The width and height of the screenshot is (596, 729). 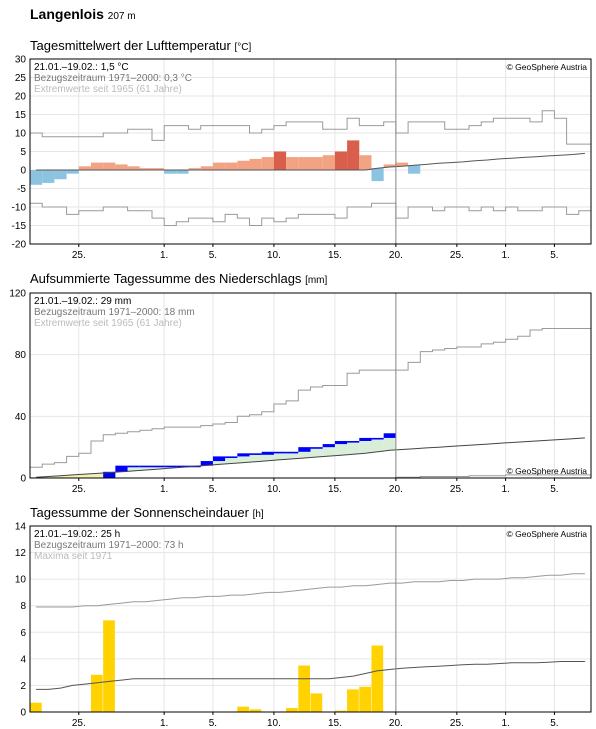 I want to click on temperature-ytick-label: -20, so click(x=19, y=245).